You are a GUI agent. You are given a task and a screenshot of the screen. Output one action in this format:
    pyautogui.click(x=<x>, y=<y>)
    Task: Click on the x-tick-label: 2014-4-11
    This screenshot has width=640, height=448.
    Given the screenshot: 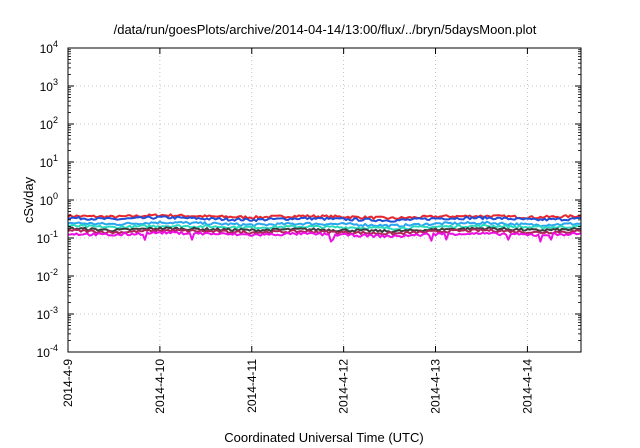 What is the action you would take?
    pyautogui.click(x=252, y=386)
    